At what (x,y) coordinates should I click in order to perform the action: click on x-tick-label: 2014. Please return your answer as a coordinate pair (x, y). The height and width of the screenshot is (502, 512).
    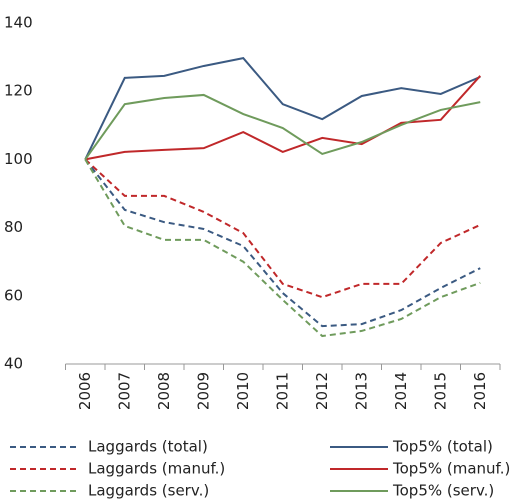
    Looking at the image, I should click on (401, 391).